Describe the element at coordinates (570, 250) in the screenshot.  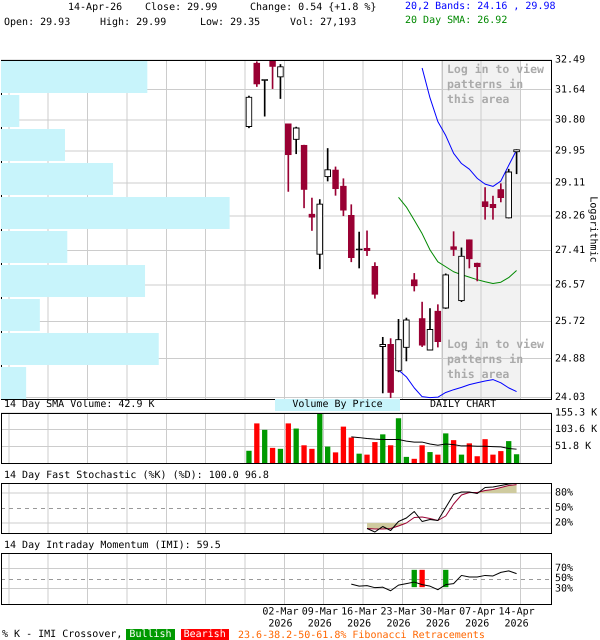
I see `y-tick-label: 27.41` at that location.